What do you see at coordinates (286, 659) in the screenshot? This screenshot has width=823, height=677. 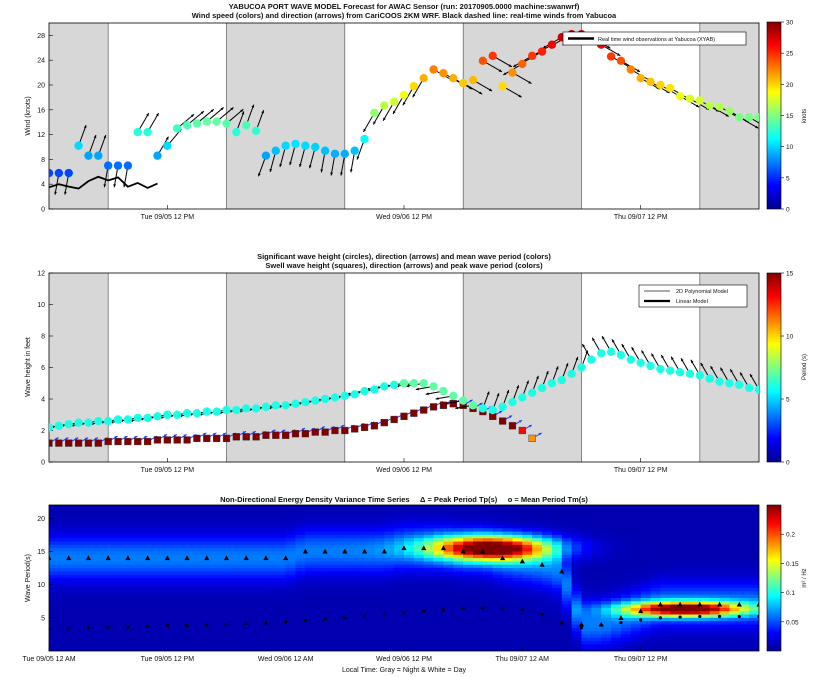 I see `energy-xtick-label-2: Wed 09/06 12 AM` at bounding box center [286, 659].